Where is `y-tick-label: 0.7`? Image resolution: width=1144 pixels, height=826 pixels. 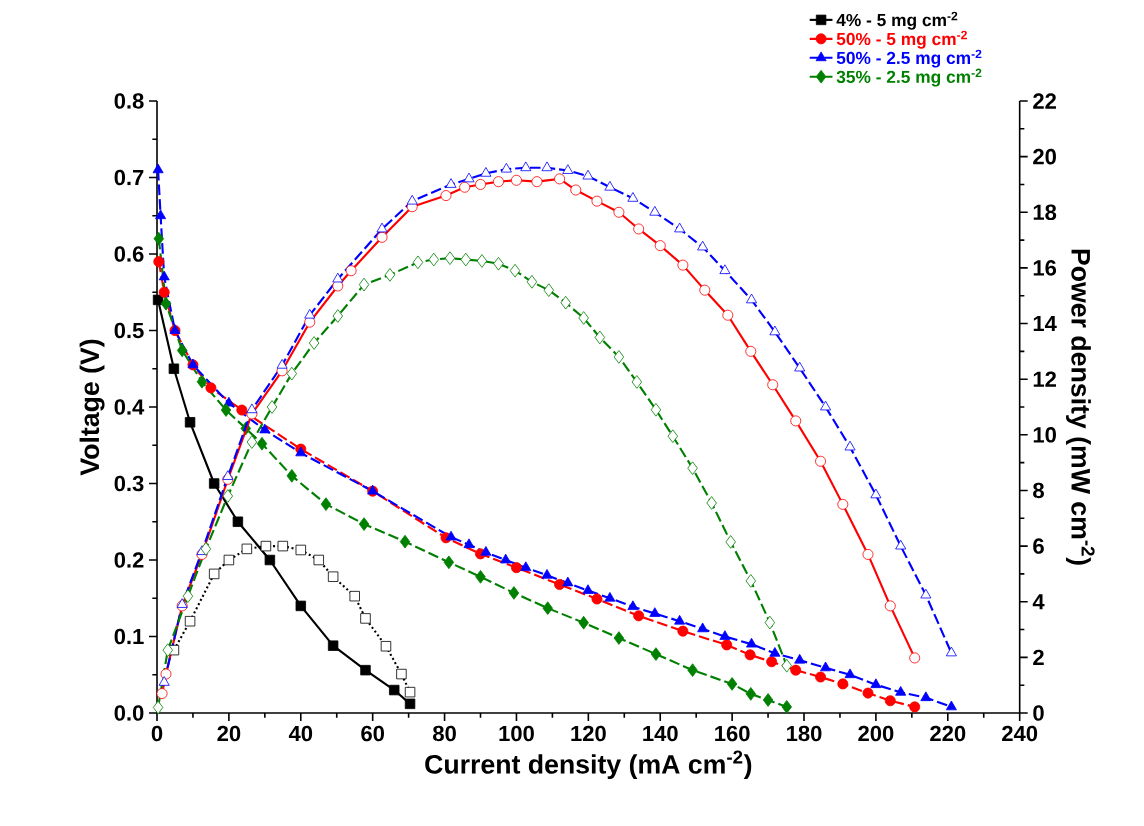 y-tick-label: 0.7 is located at coordinates (129, 177).